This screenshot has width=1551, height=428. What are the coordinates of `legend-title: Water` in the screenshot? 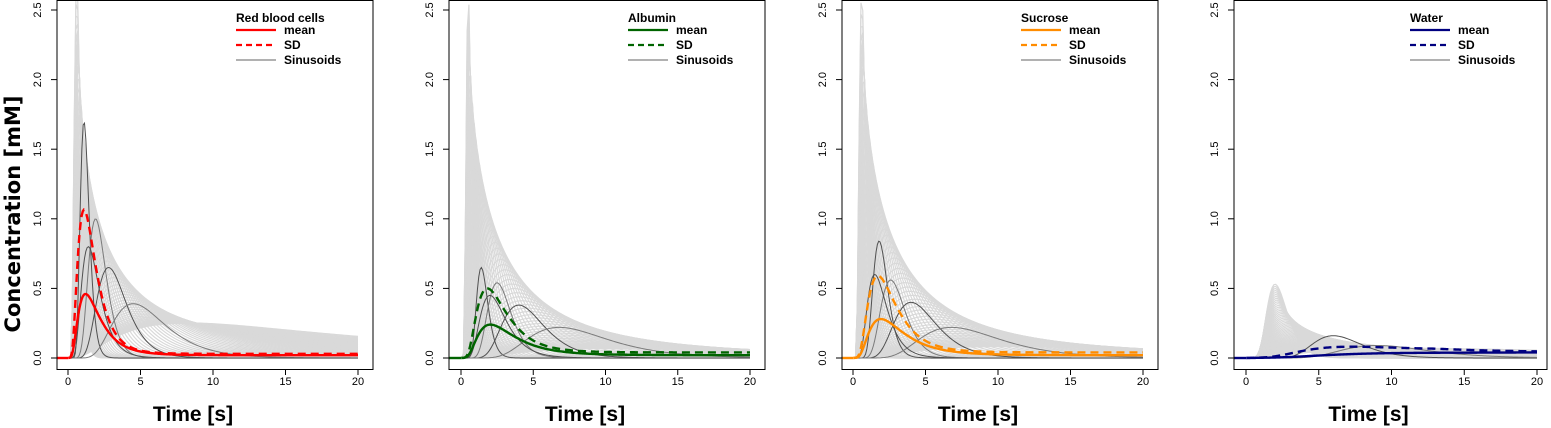 It's located at (1426, 18).